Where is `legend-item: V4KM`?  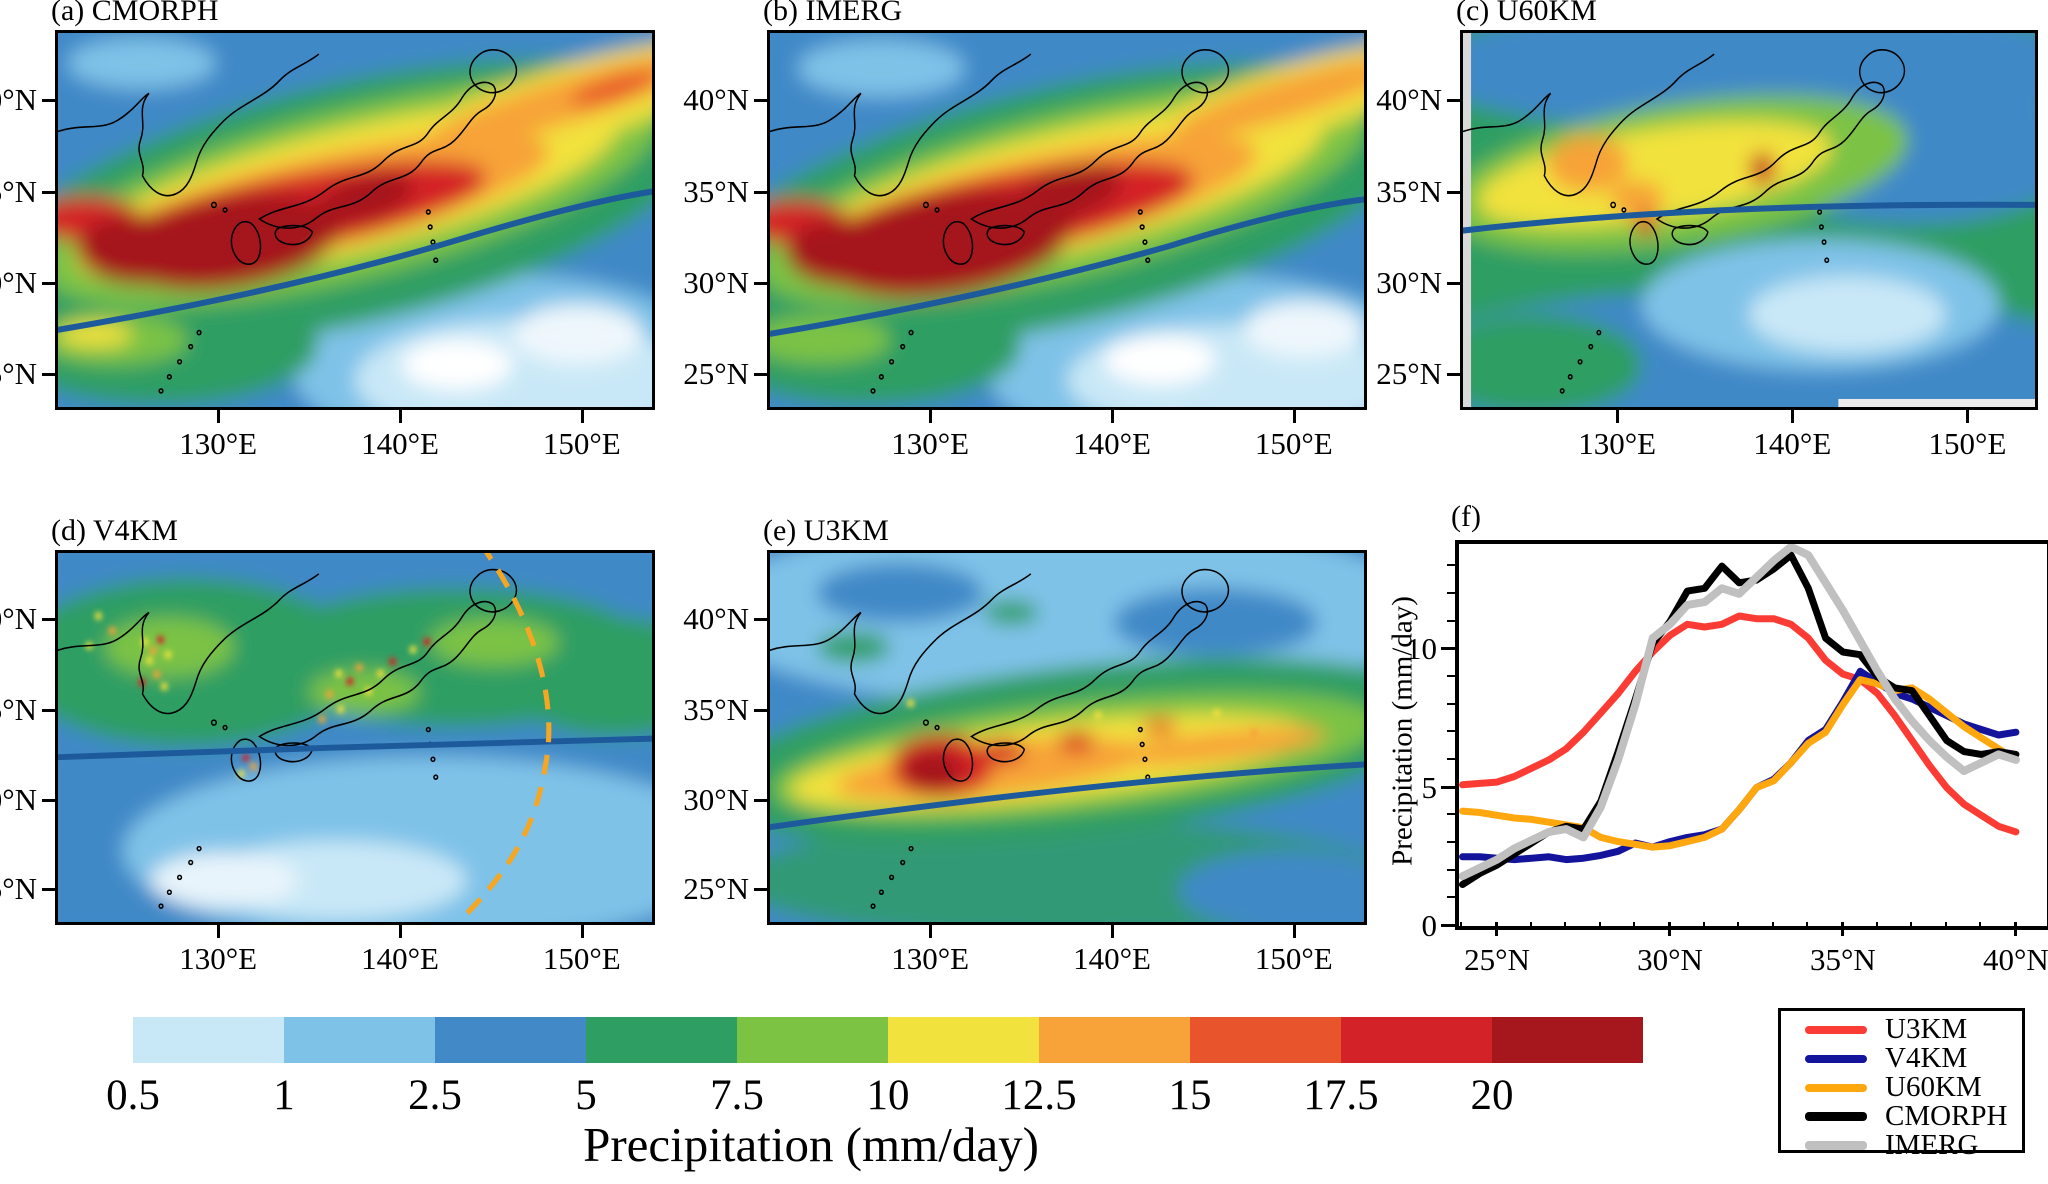
legend-item: V4KM is located at coordinates (1913, 1058).